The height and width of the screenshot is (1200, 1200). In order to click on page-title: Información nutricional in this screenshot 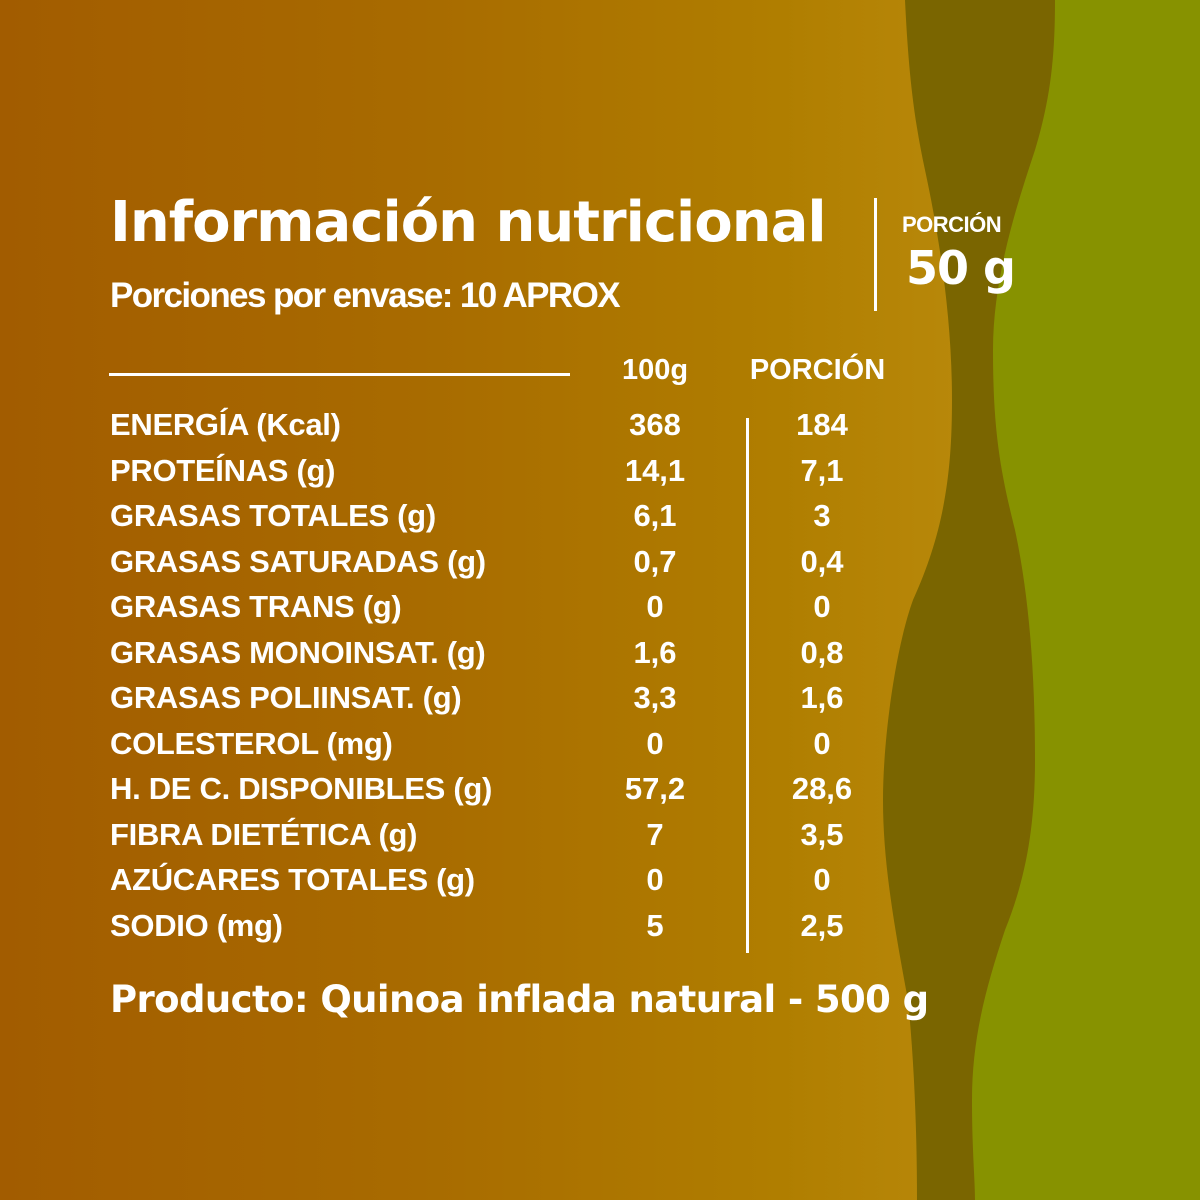, I will do `click(468, 222)`.